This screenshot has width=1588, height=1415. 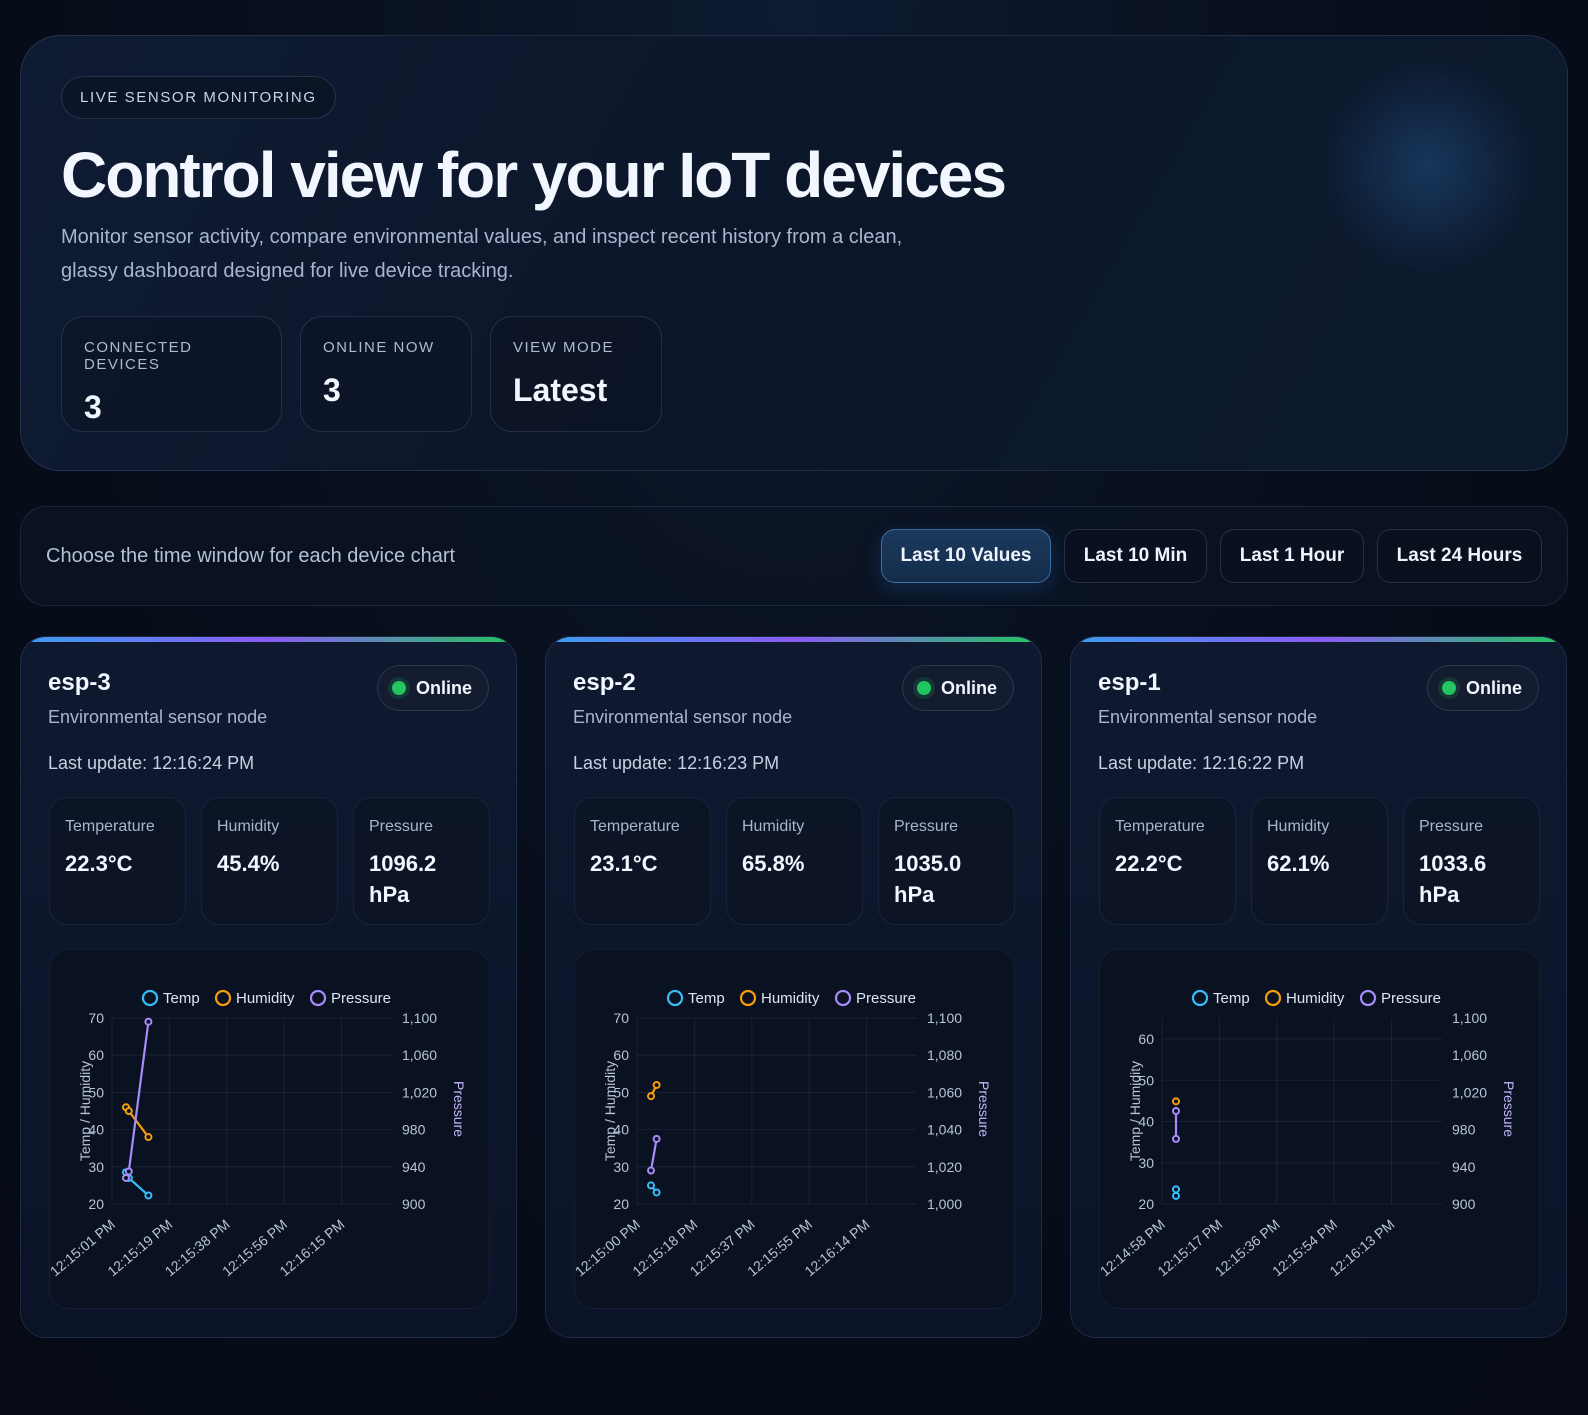 I want to click on metric-humidity: Humidity 45.4%, so click(x=269, y=861).